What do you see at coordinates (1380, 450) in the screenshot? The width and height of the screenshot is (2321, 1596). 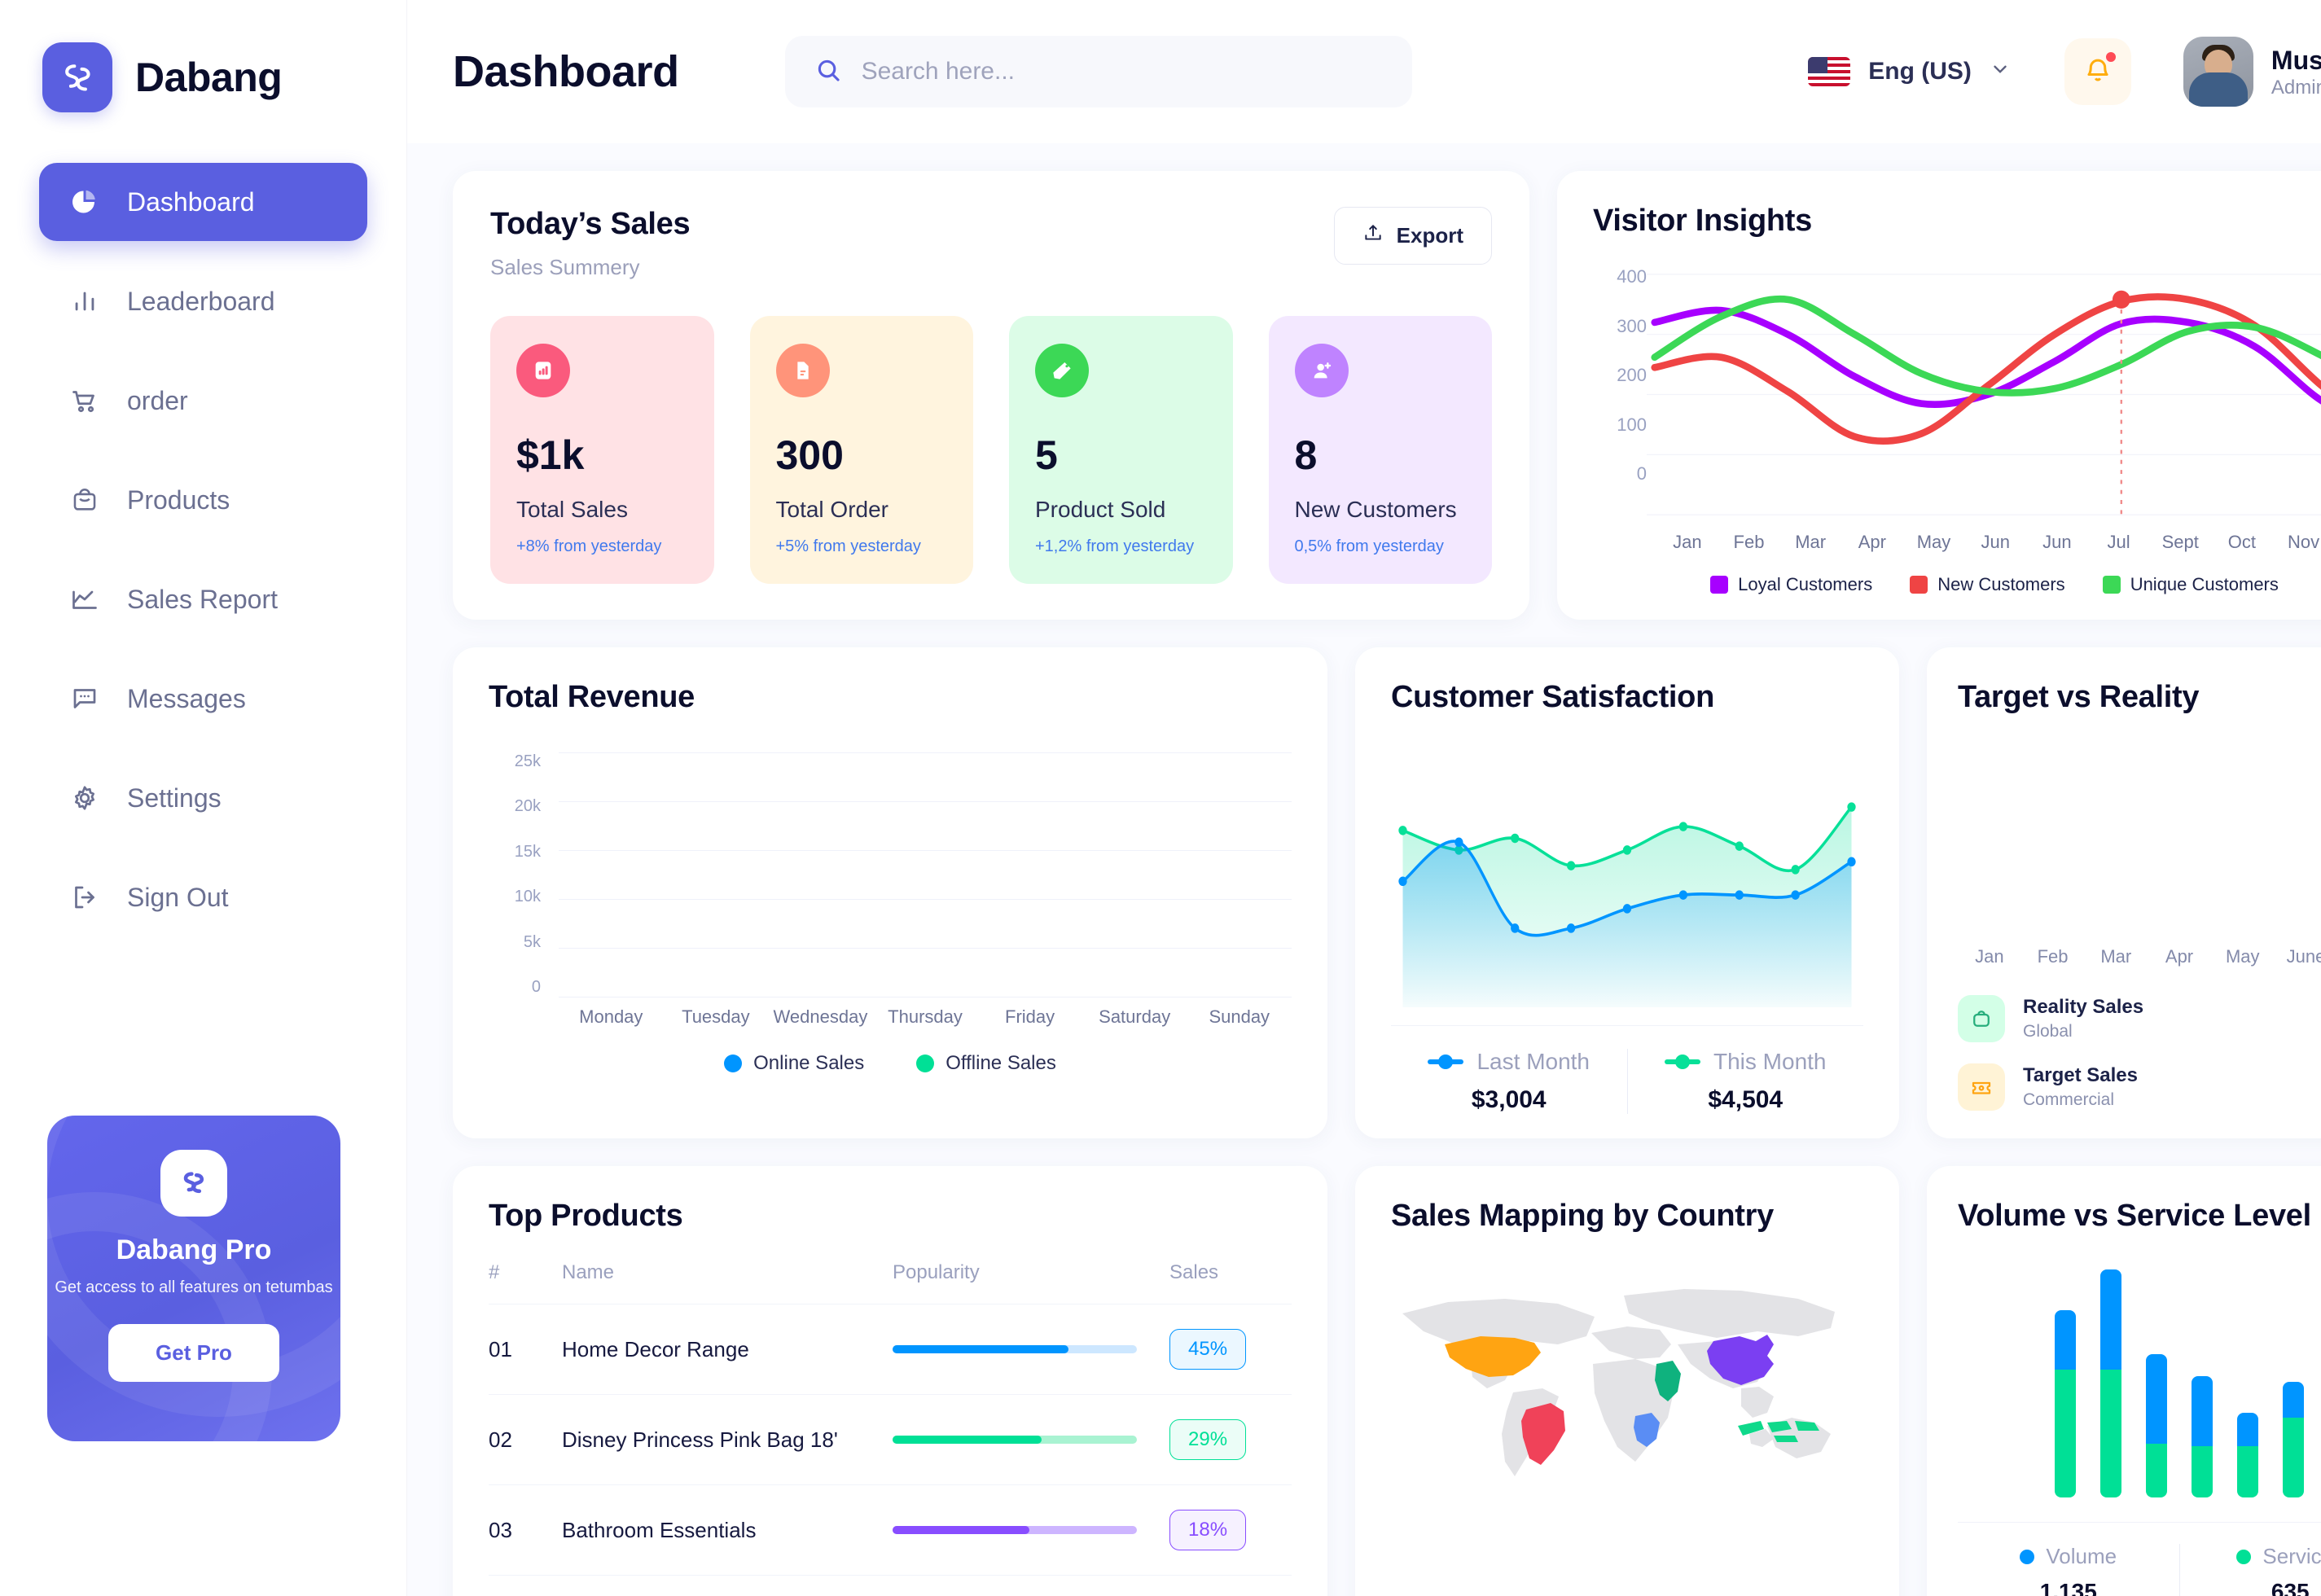 I see `stat-card-new-customers: 8 New Customers 0,5% from yesterday` at bounding box center [1380, 450].